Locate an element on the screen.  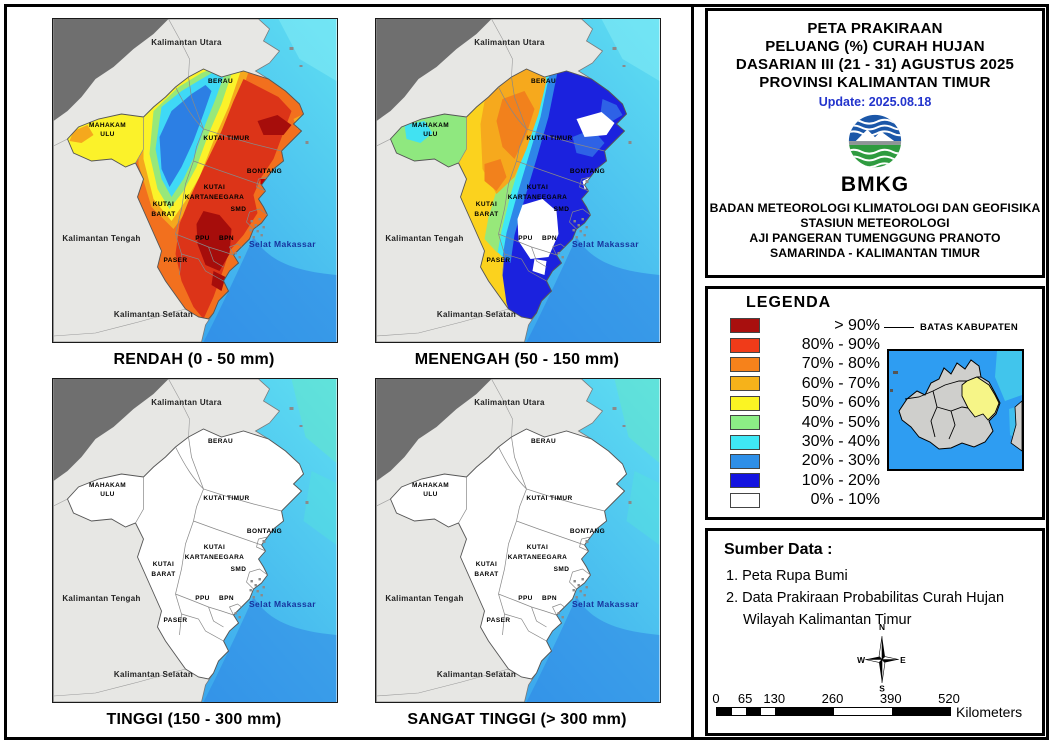
compass-s: S is located at coordinates (882, 688).